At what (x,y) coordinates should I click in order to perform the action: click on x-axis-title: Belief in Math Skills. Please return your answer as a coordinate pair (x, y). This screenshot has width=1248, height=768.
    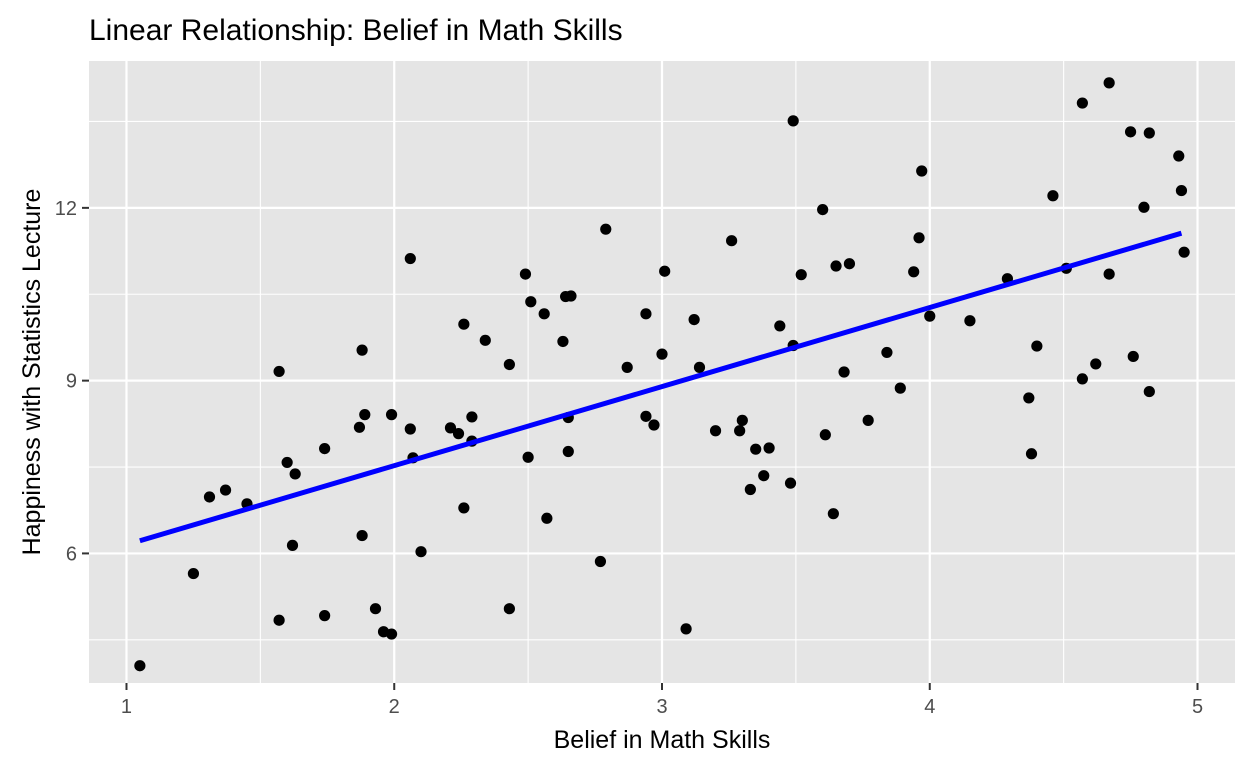
    Looking at the image, I should click on (662, 740).